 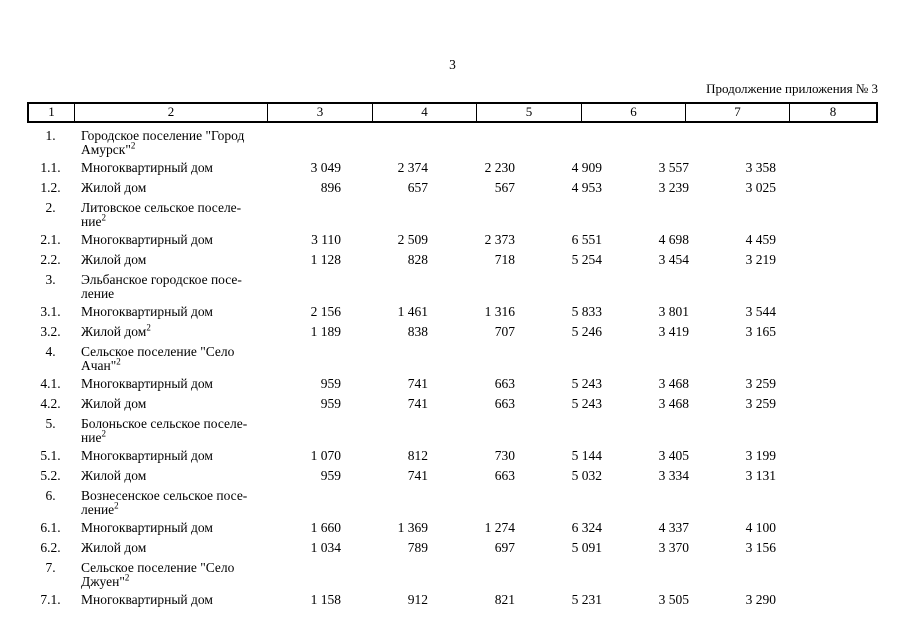 I want to click on column-header-6: 6, so click(x=634, y=112).